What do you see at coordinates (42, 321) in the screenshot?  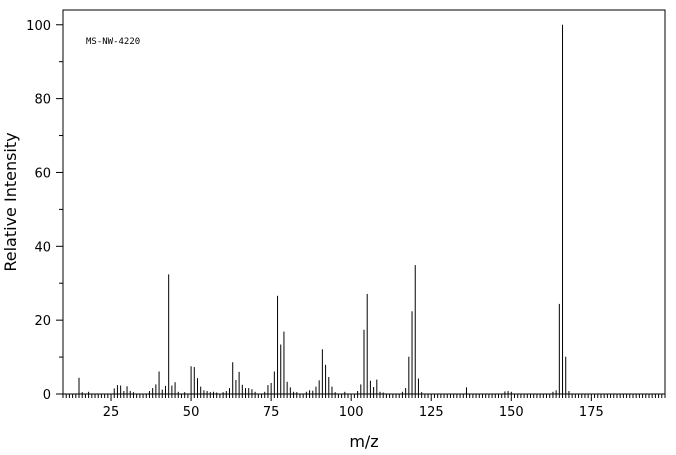 I see `y-tick-label: 20` at bounding box center [42, 321].